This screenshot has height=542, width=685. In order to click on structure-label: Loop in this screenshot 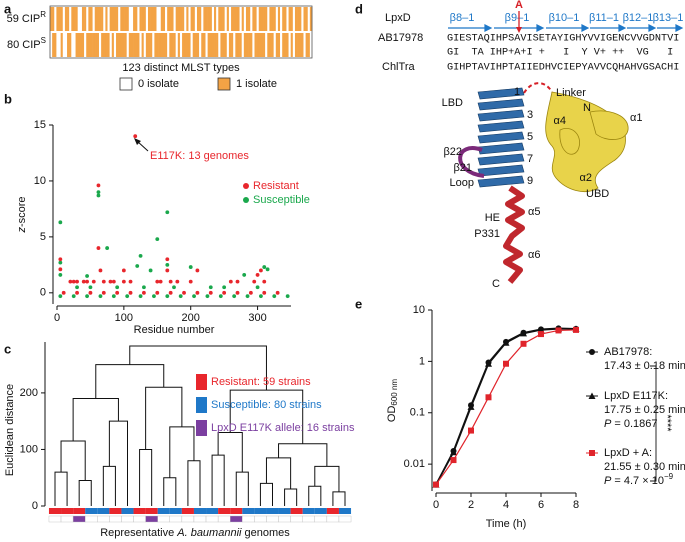, I will do `click(462, 183)`.